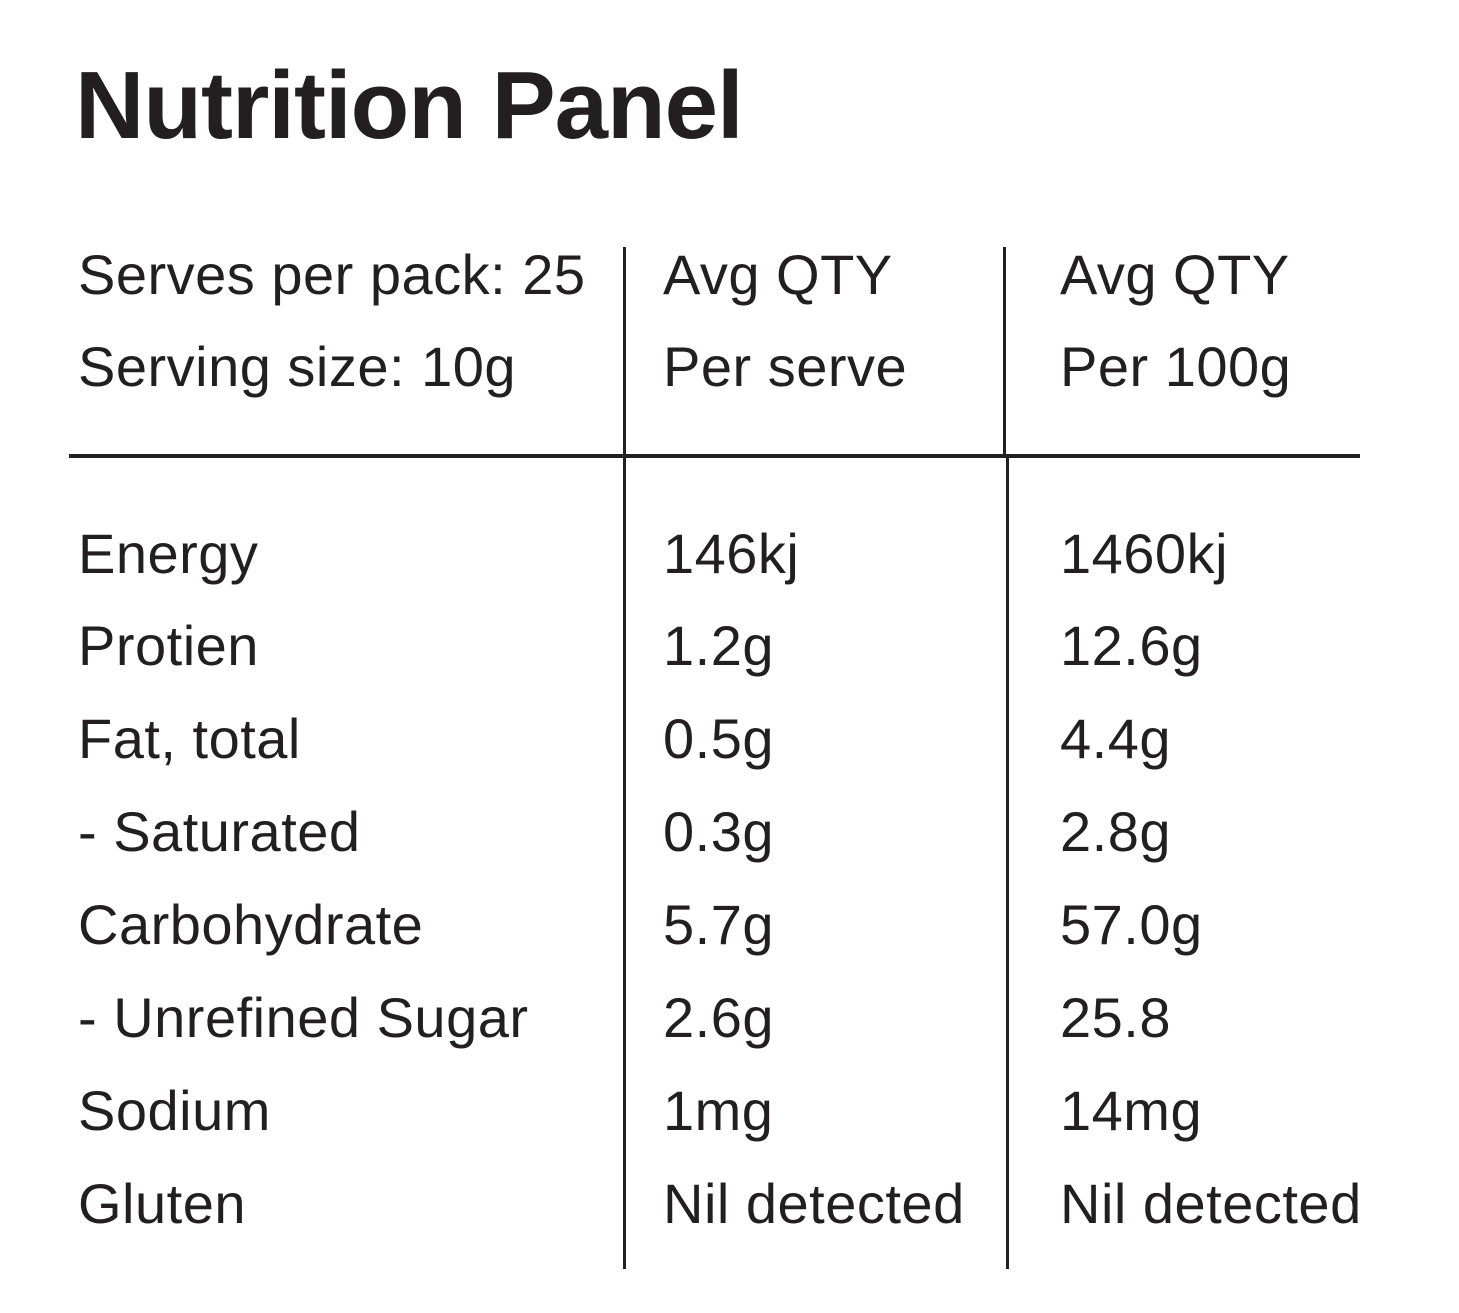 The height and width of the screenshot is (1313, 1459). What do you see at coordinates (1131, 1110) in the screenshot?
I see `per-100g-value: 14mg` at bounding box center [1131, 1110].